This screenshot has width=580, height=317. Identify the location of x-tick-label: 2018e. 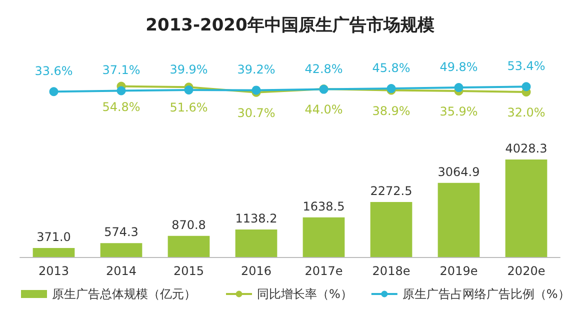
(391, 271).